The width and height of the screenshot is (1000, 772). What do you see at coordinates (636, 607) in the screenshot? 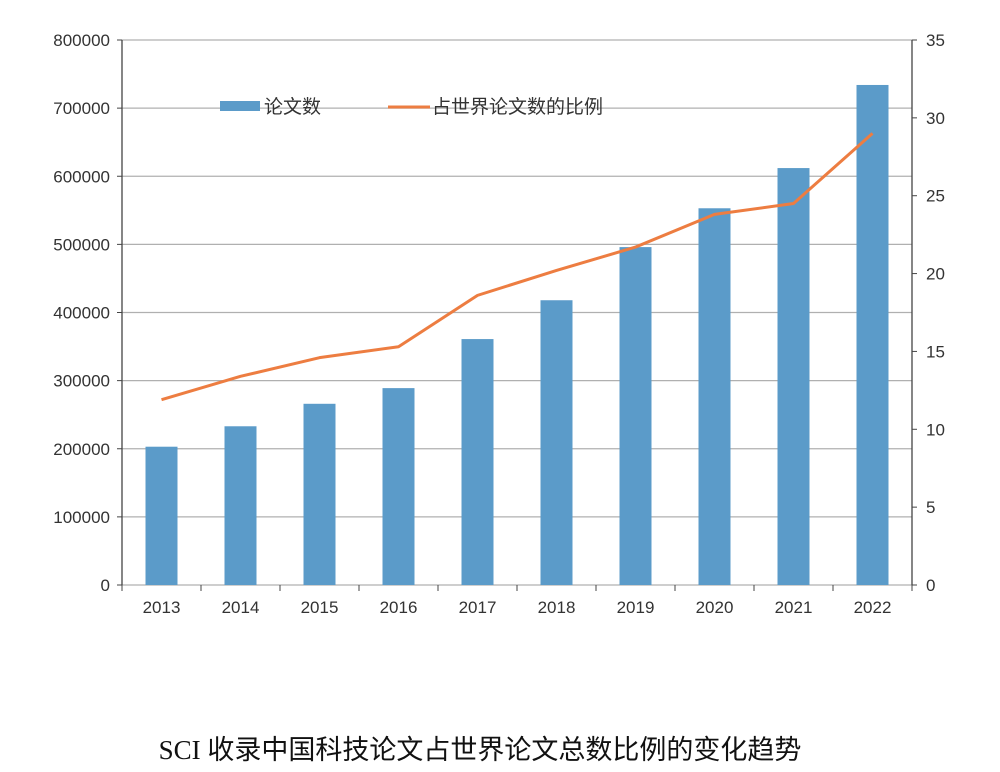
I see `x-tick-label: 2019` at bounding box center [636, 607].